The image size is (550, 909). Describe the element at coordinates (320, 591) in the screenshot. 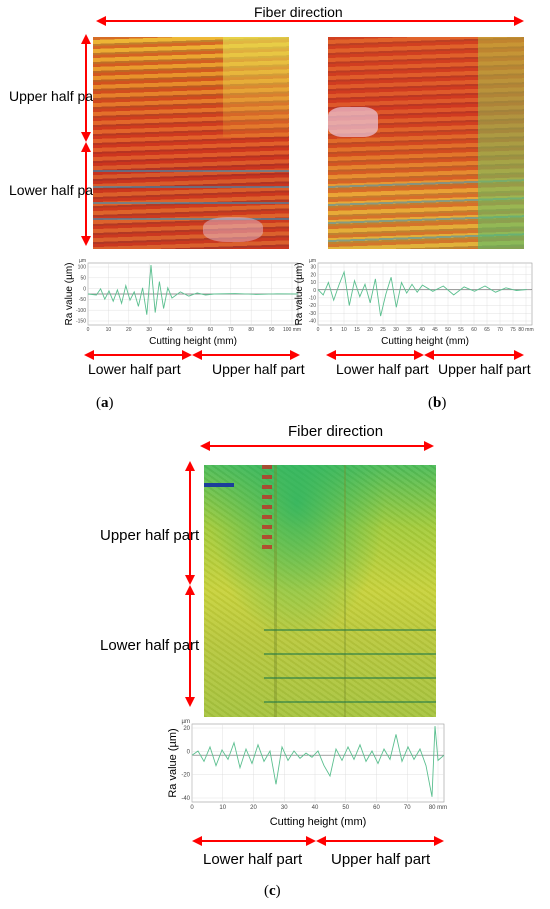

I see `surface-image-c` at that location.